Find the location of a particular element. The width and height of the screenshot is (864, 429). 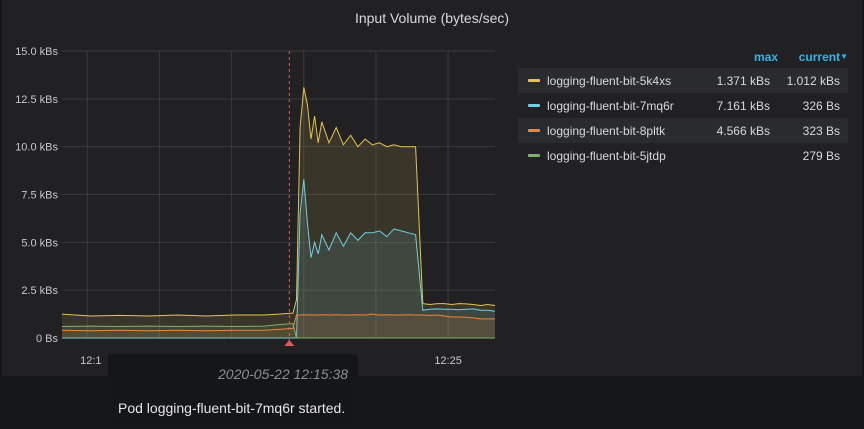

legend-item-max: 4.566 kBs is located at coordinates (743, 130).